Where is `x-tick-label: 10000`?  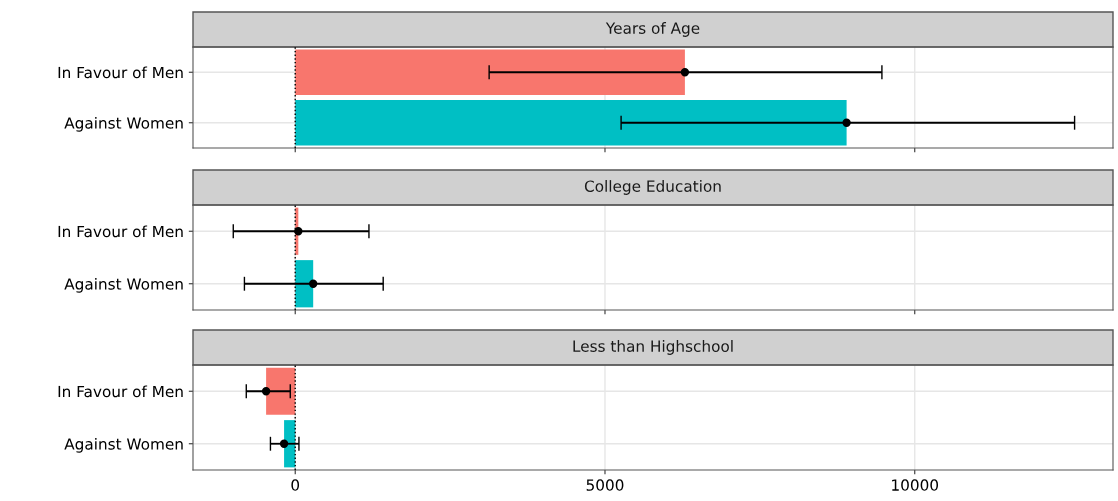 x-tick-label: 10000 is located at coordinates (915, 485).